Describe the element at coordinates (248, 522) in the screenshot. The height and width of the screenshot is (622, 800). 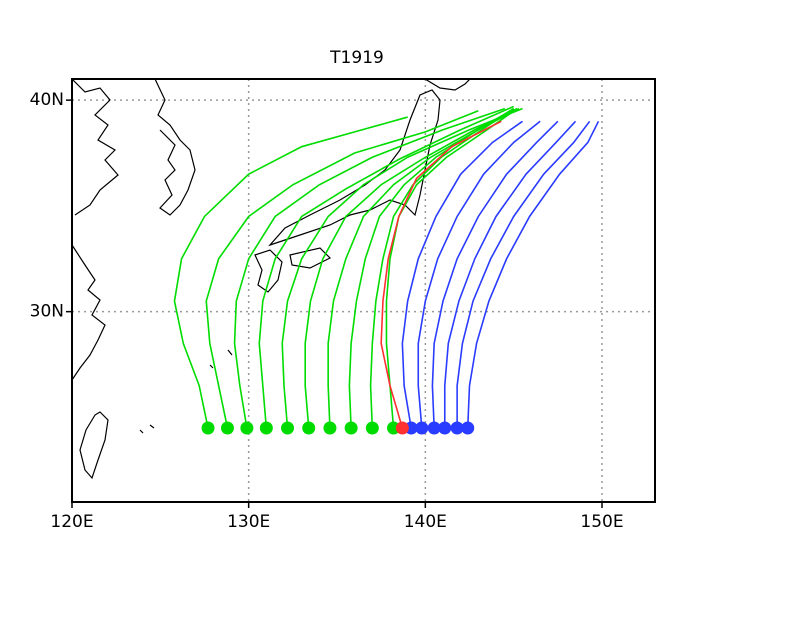
I see `x-tick-label: 130E` at that location.